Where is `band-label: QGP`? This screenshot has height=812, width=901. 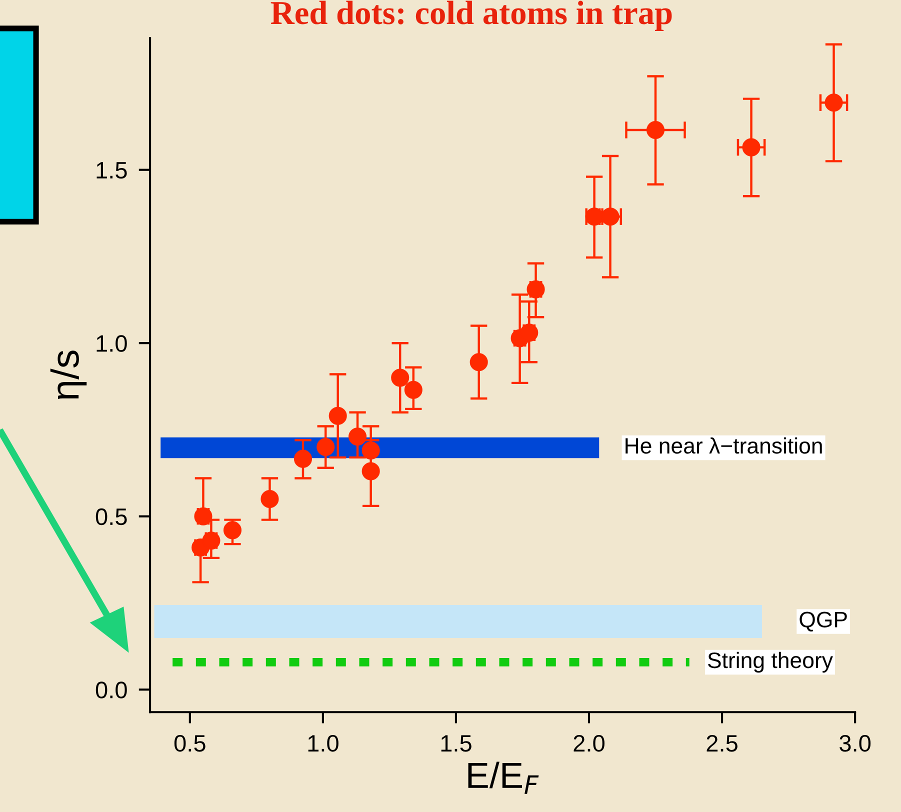 band-label: QGP is located at coordinates (823, 622).